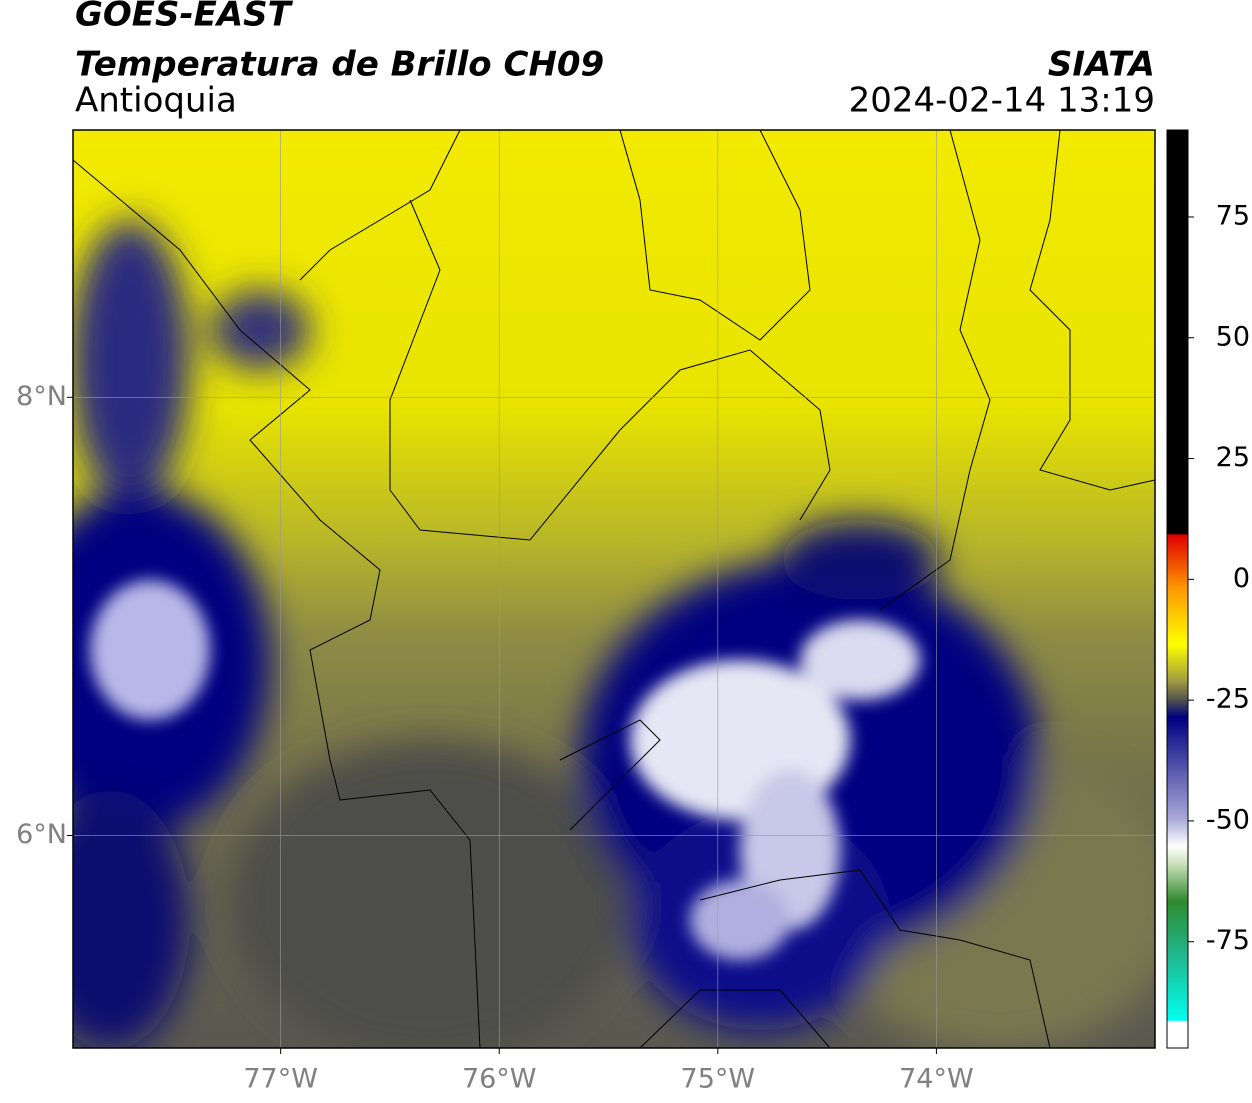 This screenshot has width=1252, height=1103. What do you see at coordinates (280, 1079) in the screenshot?
I see `lon-tick-label: 77°W` at bounding box center [280, 1079].